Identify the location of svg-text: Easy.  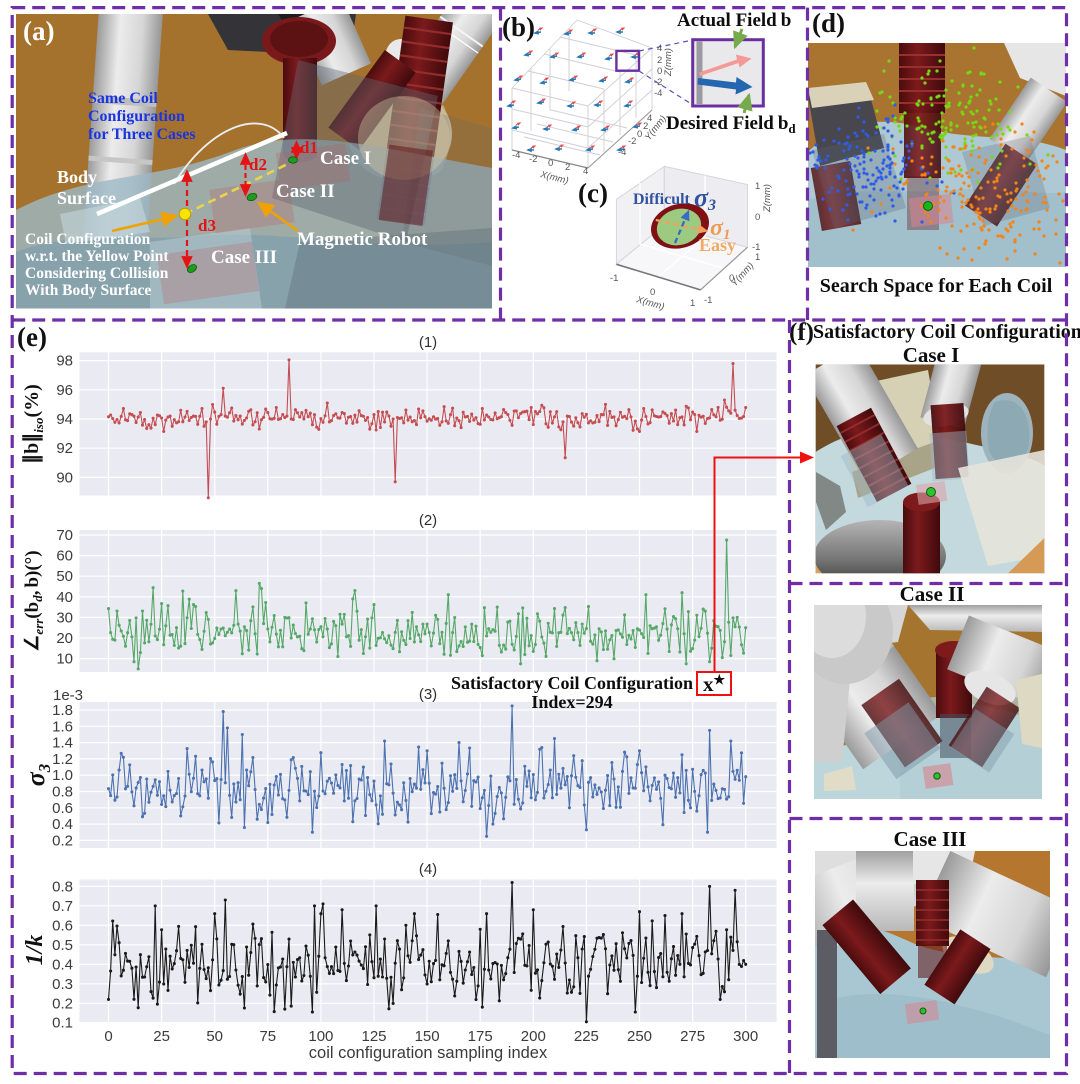
(717, 245).